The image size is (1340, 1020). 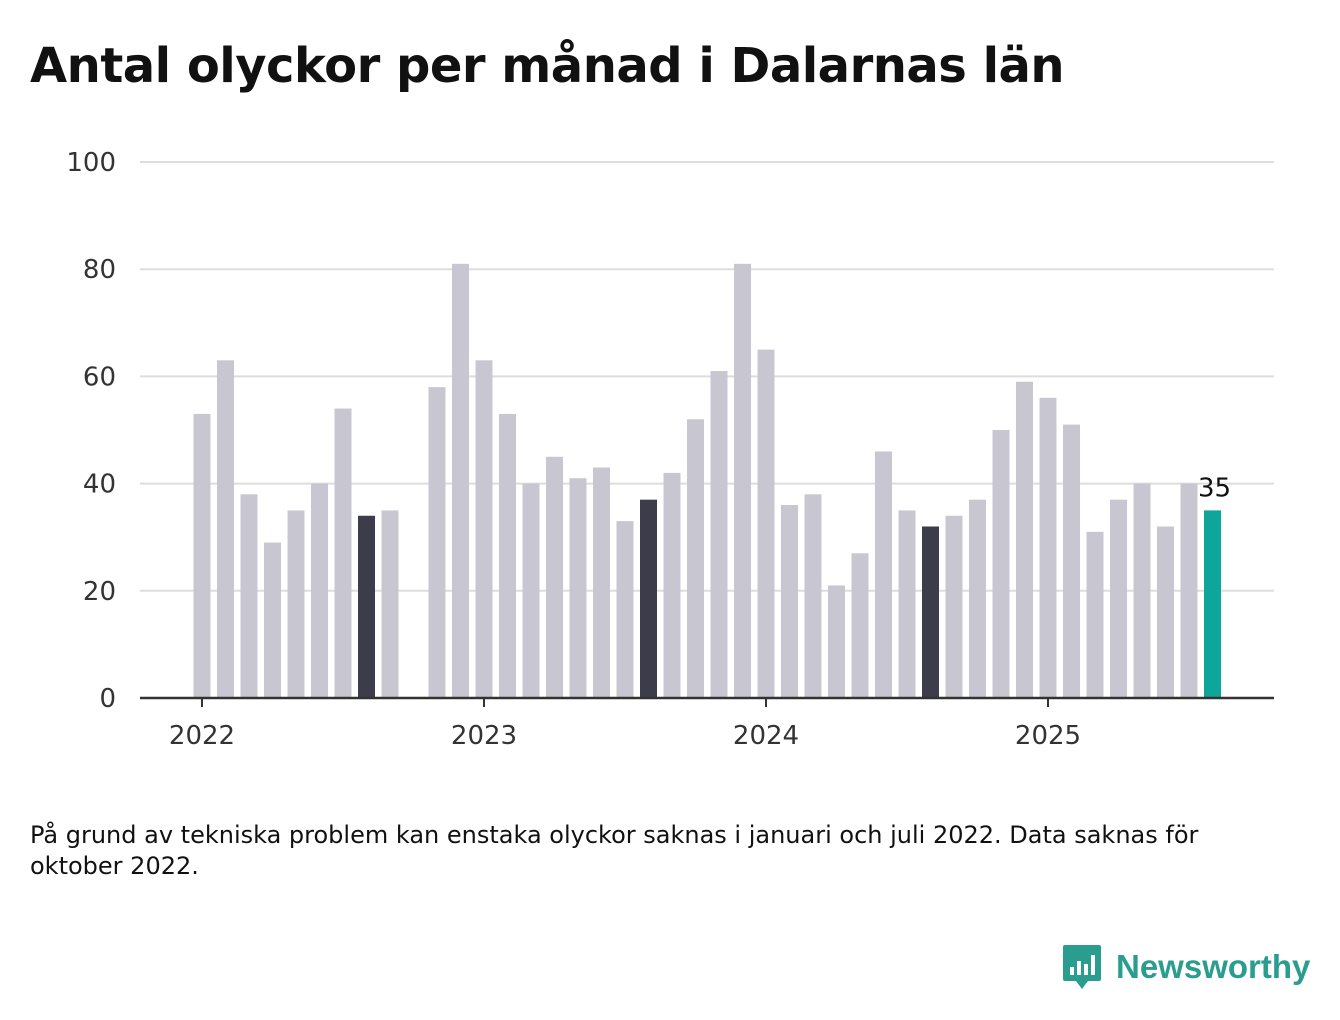 I want to click on brand-logo: Newsworthy, so click(x=1186, y=967).